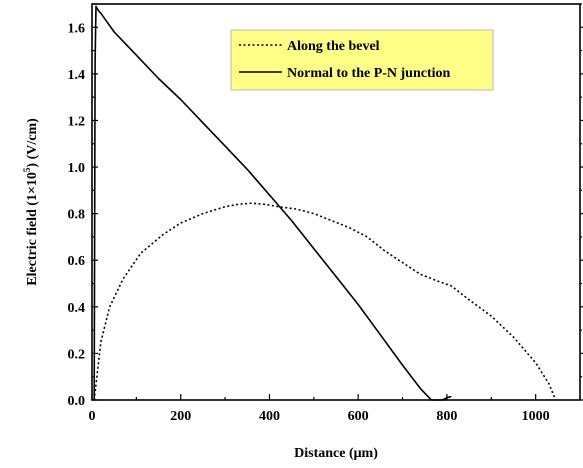 The height and width of the screenshot is (468, 583). Describe the element at coordinates (32, 143) in the screenshot. I see `y-axis-title-suffix: ) (V/cm)` at that location.